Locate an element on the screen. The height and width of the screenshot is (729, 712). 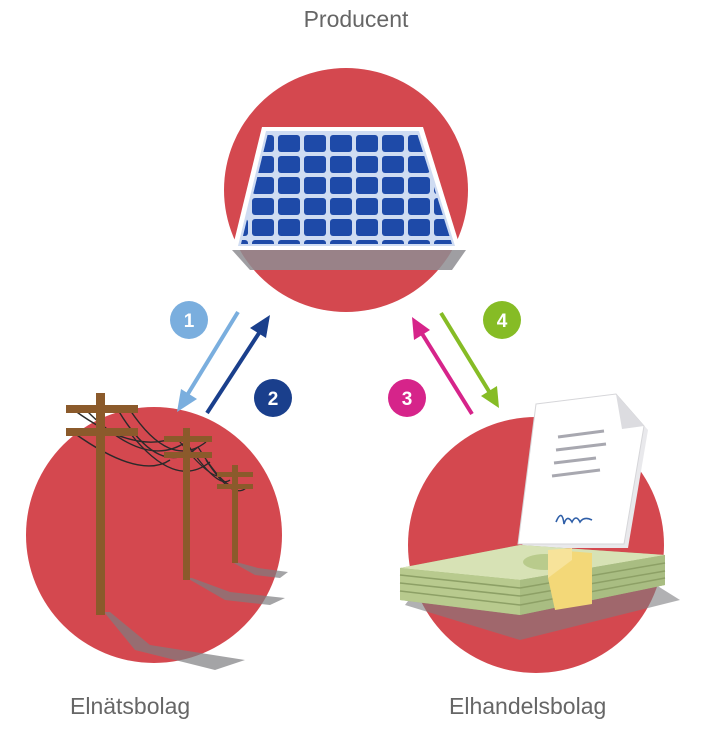
step-number-4: 4 is located at coordinates (502, 321).